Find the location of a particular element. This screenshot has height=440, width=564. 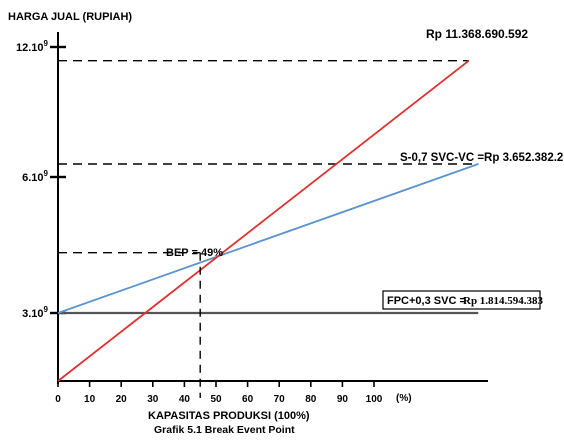

x-tick-label: 40 is located at coordinates (185, 399).